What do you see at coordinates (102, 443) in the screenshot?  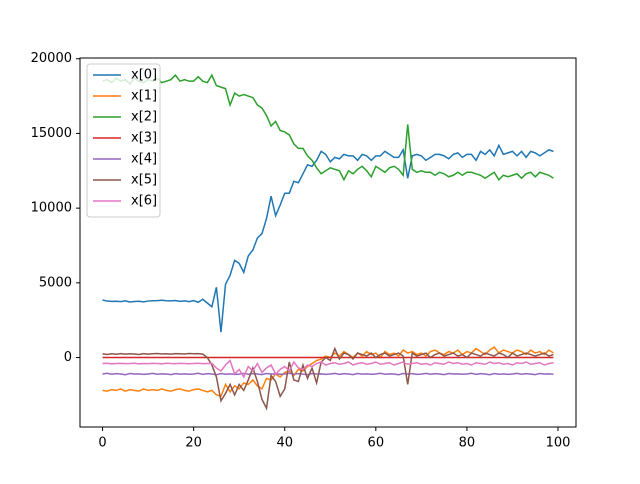 I see `x-tick-label: 0` at bounding box center [102, 443].